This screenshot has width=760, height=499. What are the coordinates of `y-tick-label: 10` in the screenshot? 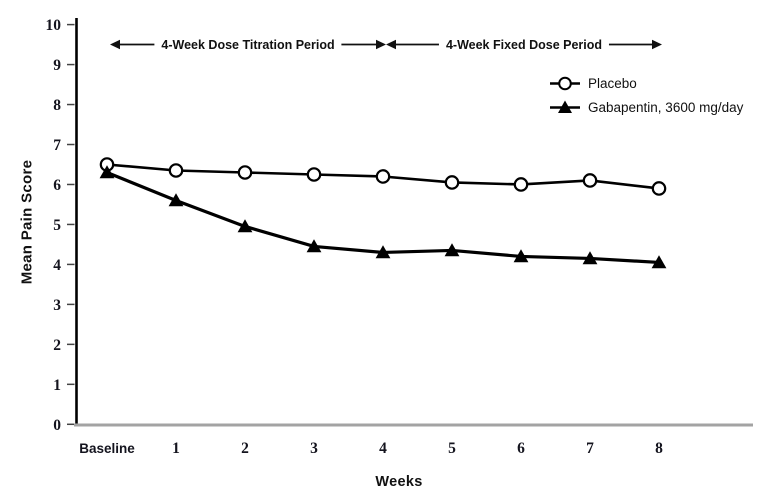 It's located at (54, 25).